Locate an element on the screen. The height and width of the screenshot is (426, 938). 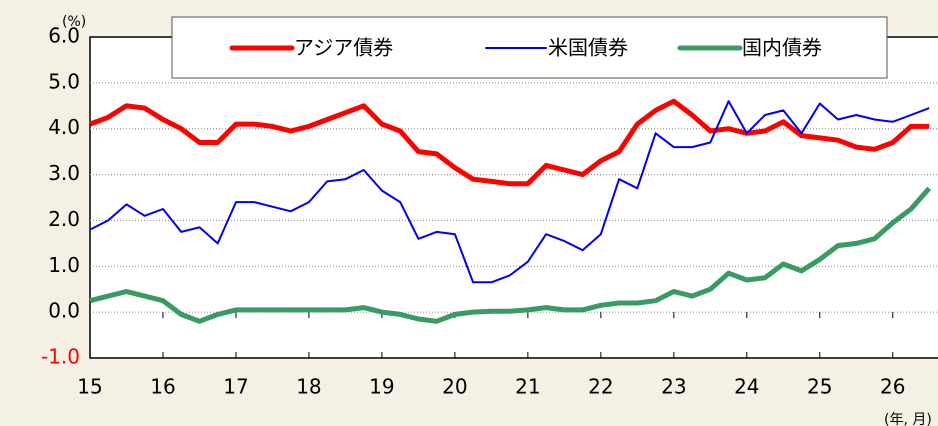
x-tick-label: 21 is located at coordinates (527, 387).